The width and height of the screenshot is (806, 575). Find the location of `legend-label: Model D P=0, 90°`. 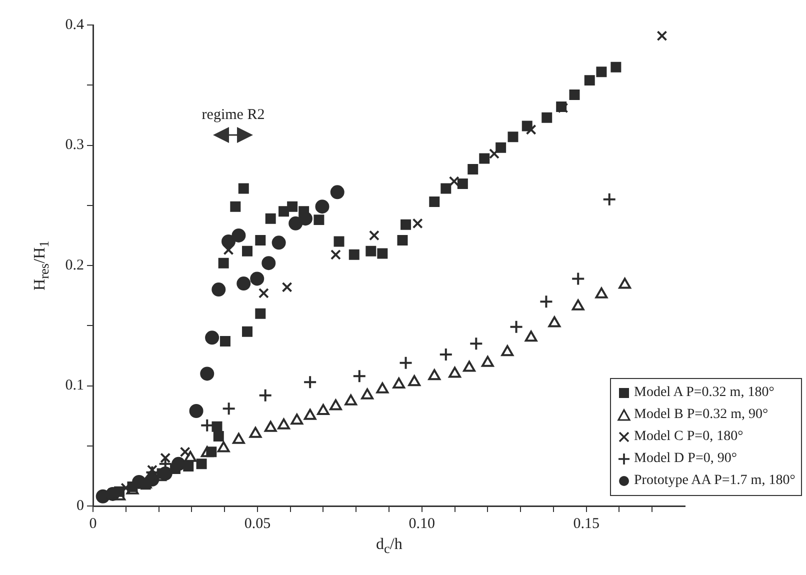

legend-label: Model D P=0, 90° is located at coordinates (685, 459).